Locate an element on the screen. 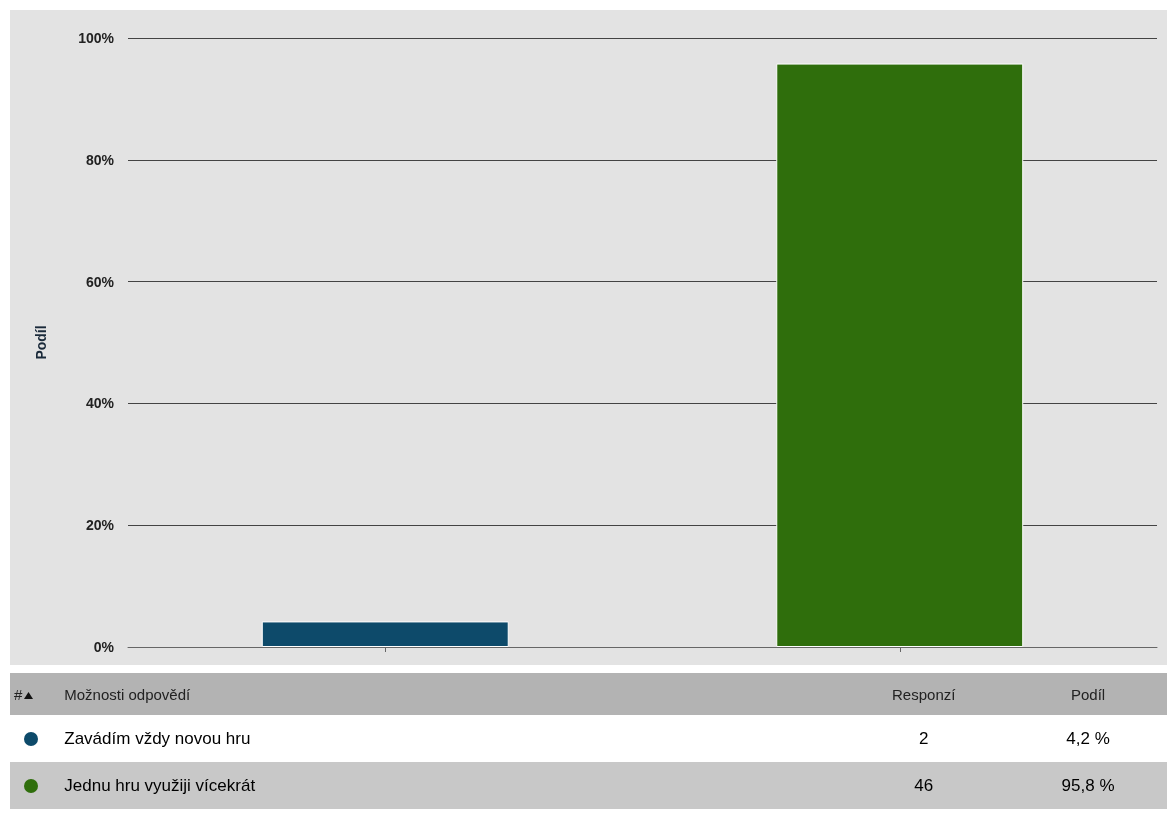  y-tick-label: 0% is located at coordinates (104, 647).